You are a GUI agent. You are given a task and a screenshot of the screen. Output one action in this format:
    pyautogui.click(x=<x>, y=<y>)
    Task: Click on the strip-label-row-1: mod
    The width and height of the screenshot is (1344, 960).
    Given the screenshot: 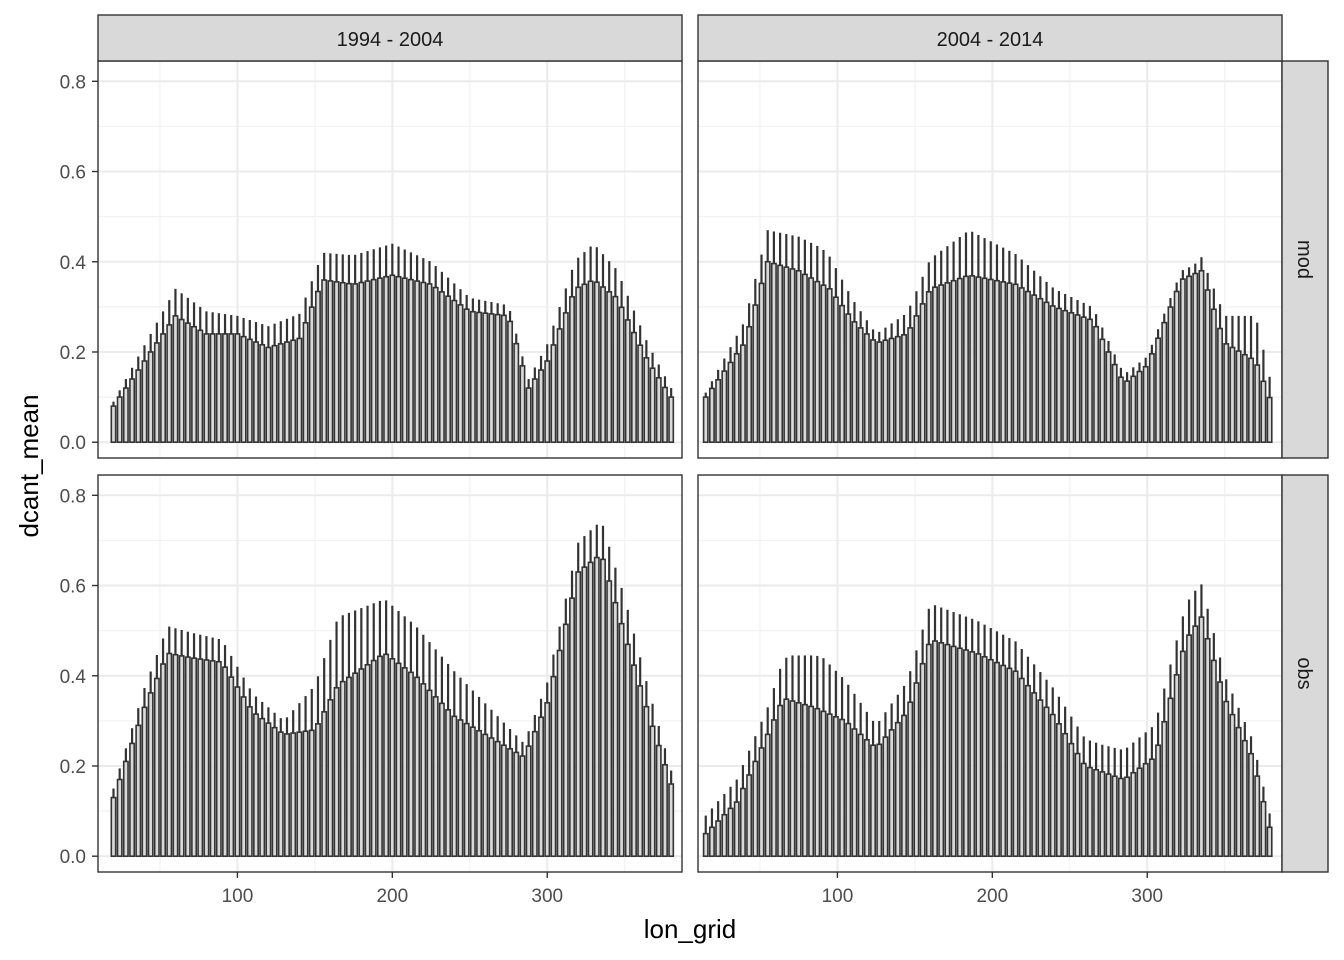 What is the action you would take?
    pyautogui.click(x=1304, y=259)
    